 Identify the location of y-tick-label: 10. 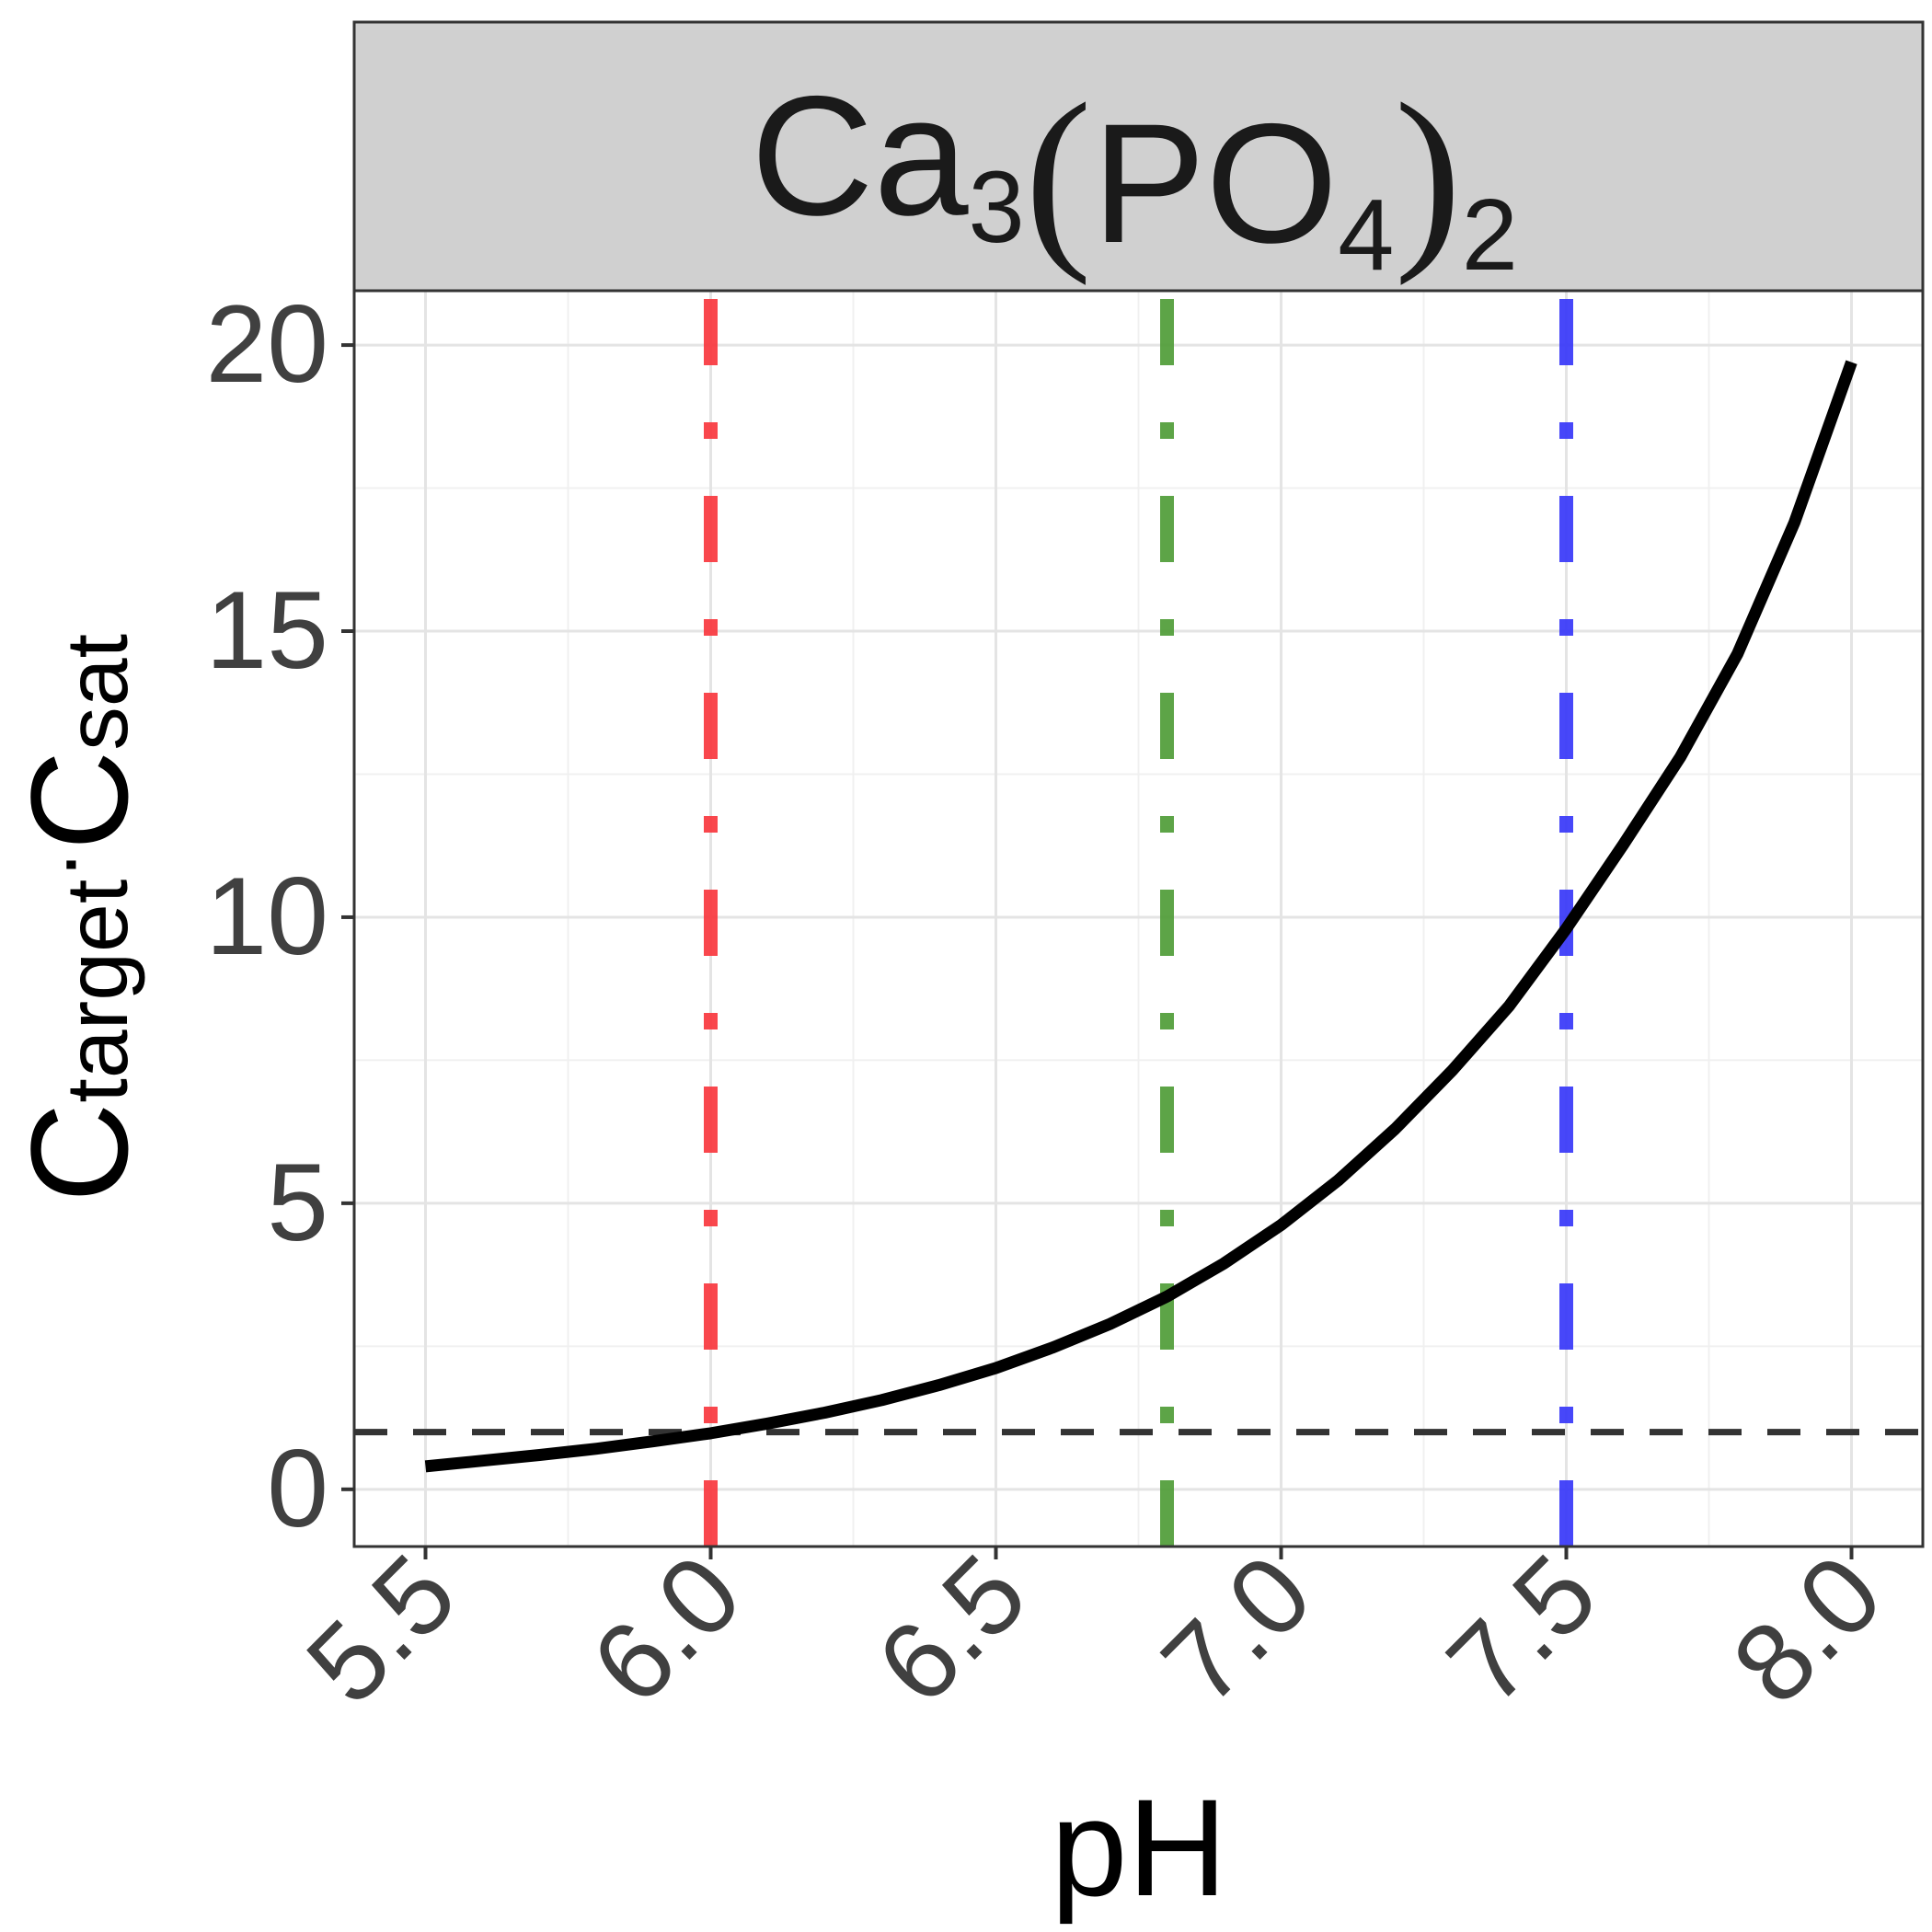
(267, 916).